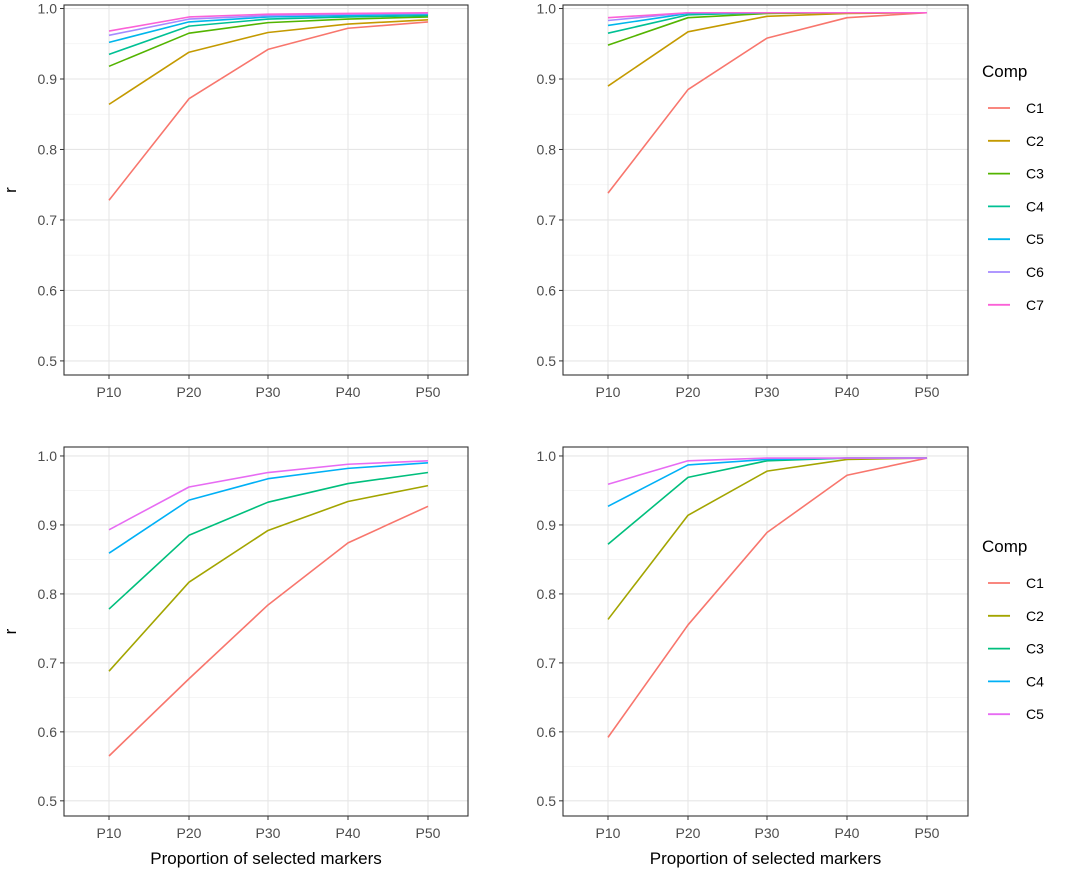 The width and height of the screenshot is (1084, 874). I want to click on bottom-right-ytick-label: 1.0, so click(547, 456).